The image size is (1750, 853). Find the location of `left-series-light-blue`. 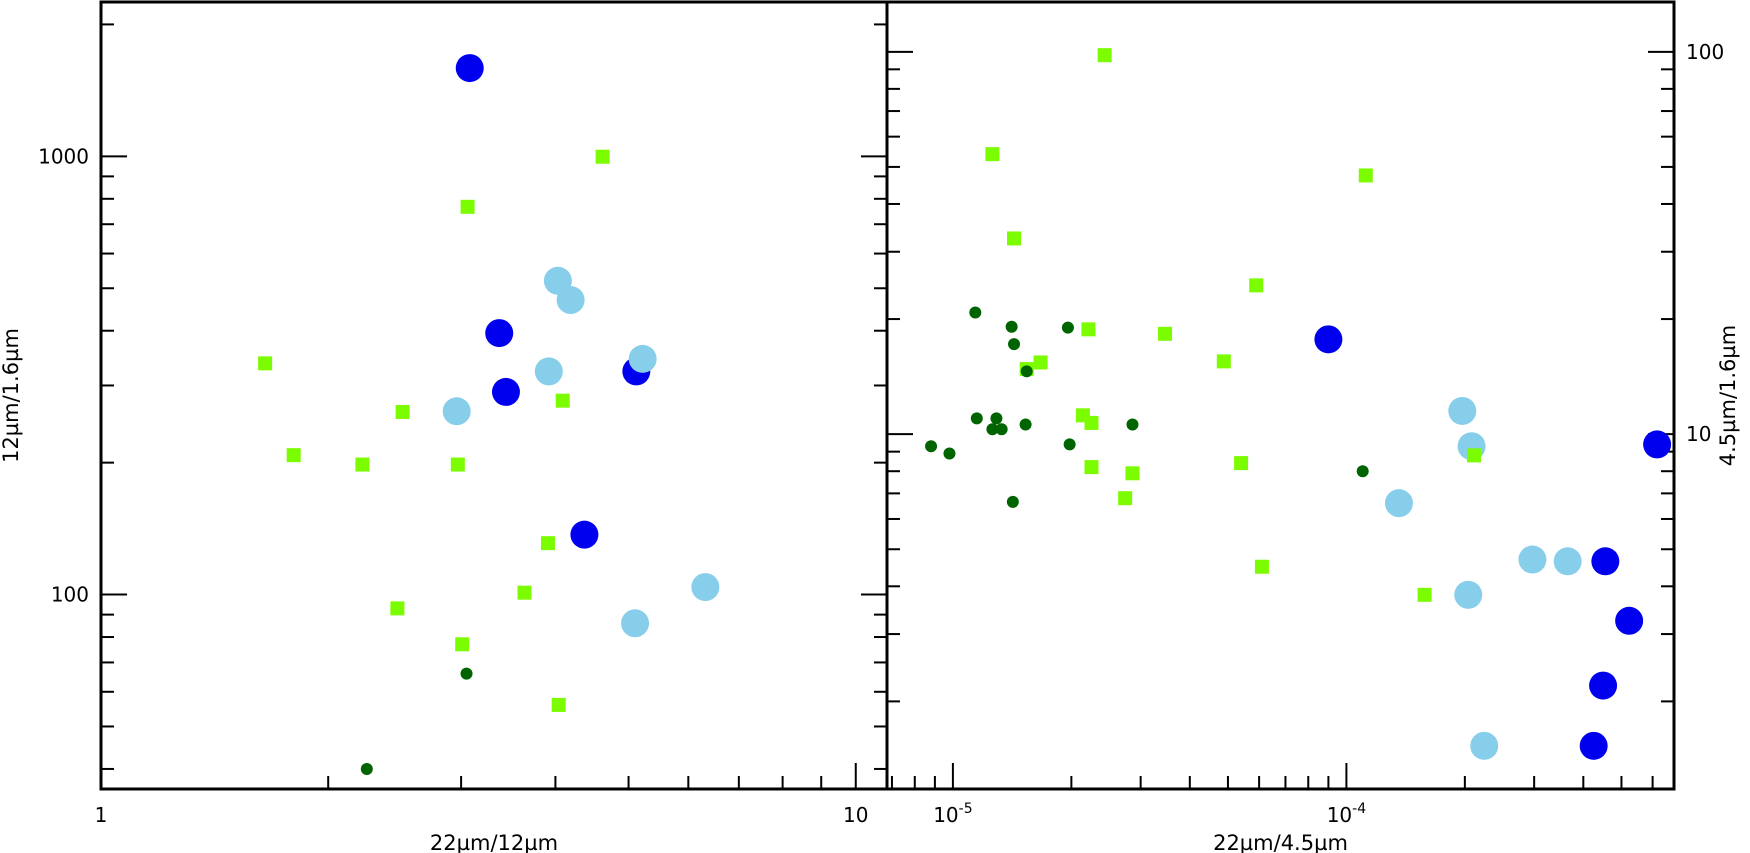

left-series-light-blue is located at coordinates (581, 452).